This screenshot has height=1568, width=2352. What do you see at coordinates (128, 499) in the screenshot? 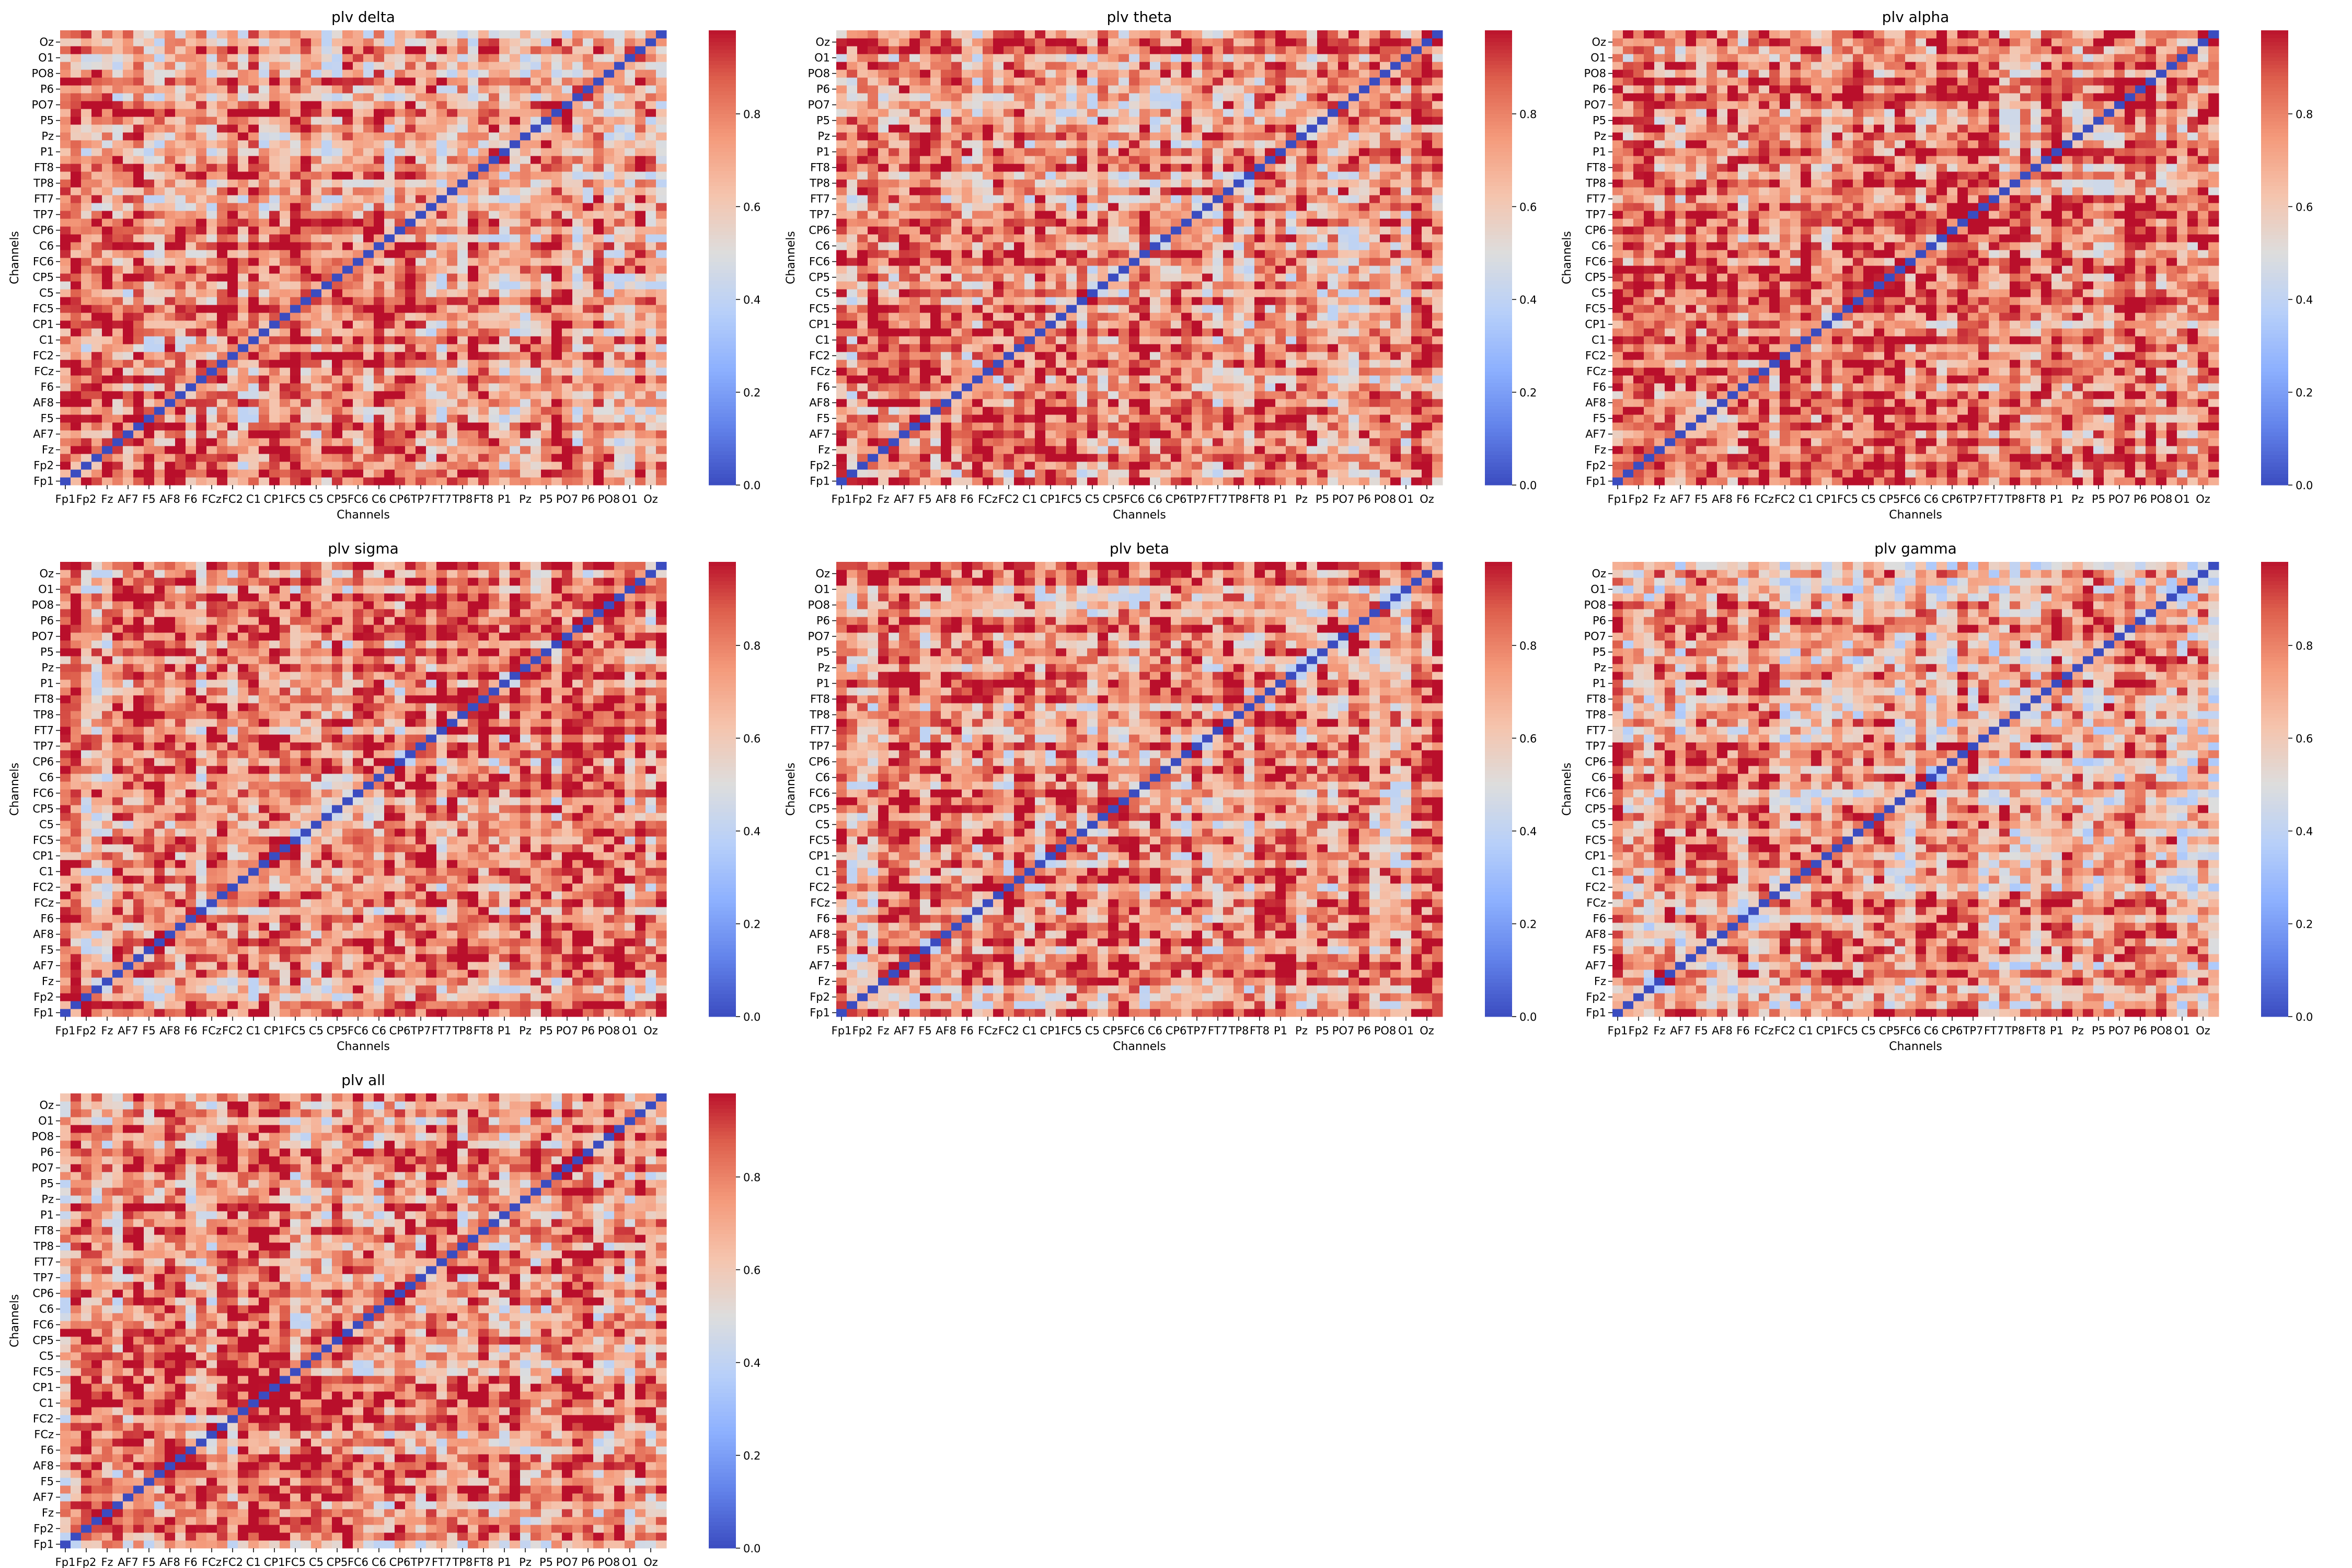
I see `x-tick-label: AF7` at bounding box center [128, 499].